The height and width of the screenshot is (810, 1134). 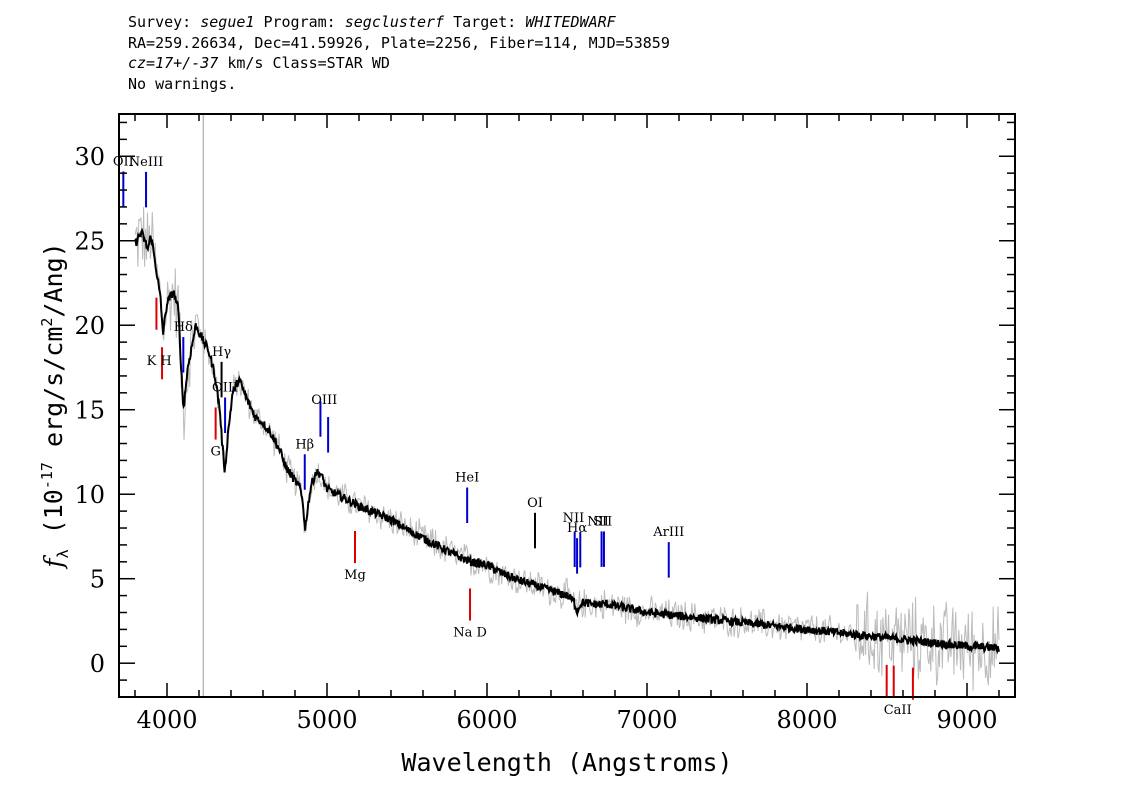 I want to click on y-axis-title: fλ (10-17 erg/s/cm2/Ang), so click(x=55, y=405).